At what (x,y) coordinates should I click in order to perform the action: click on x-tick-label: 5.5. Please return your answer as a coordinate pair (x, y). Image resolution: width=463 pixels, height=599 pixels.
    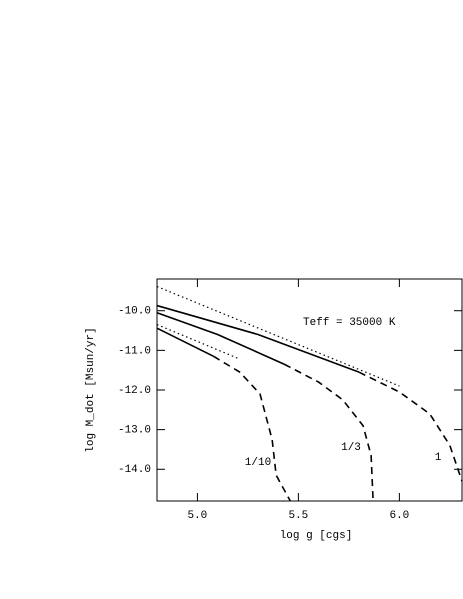
    Looking at the image, I should click on (298, 516).